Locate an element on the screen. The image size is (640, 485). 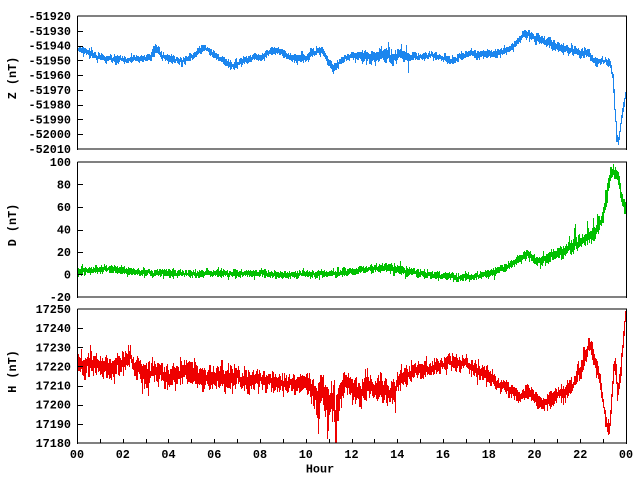
svg-text: -20 is located at coordinates (60, 298).